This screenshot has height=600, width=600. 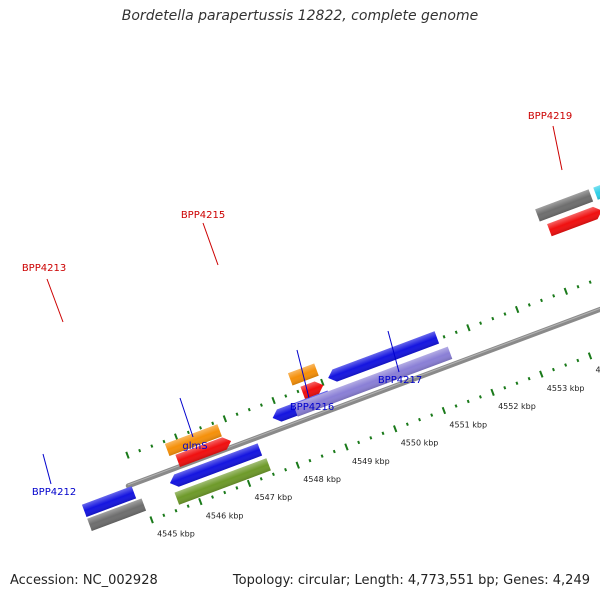 I want to click on scale-label: 4550 kbp, so click(x=420, y=443).